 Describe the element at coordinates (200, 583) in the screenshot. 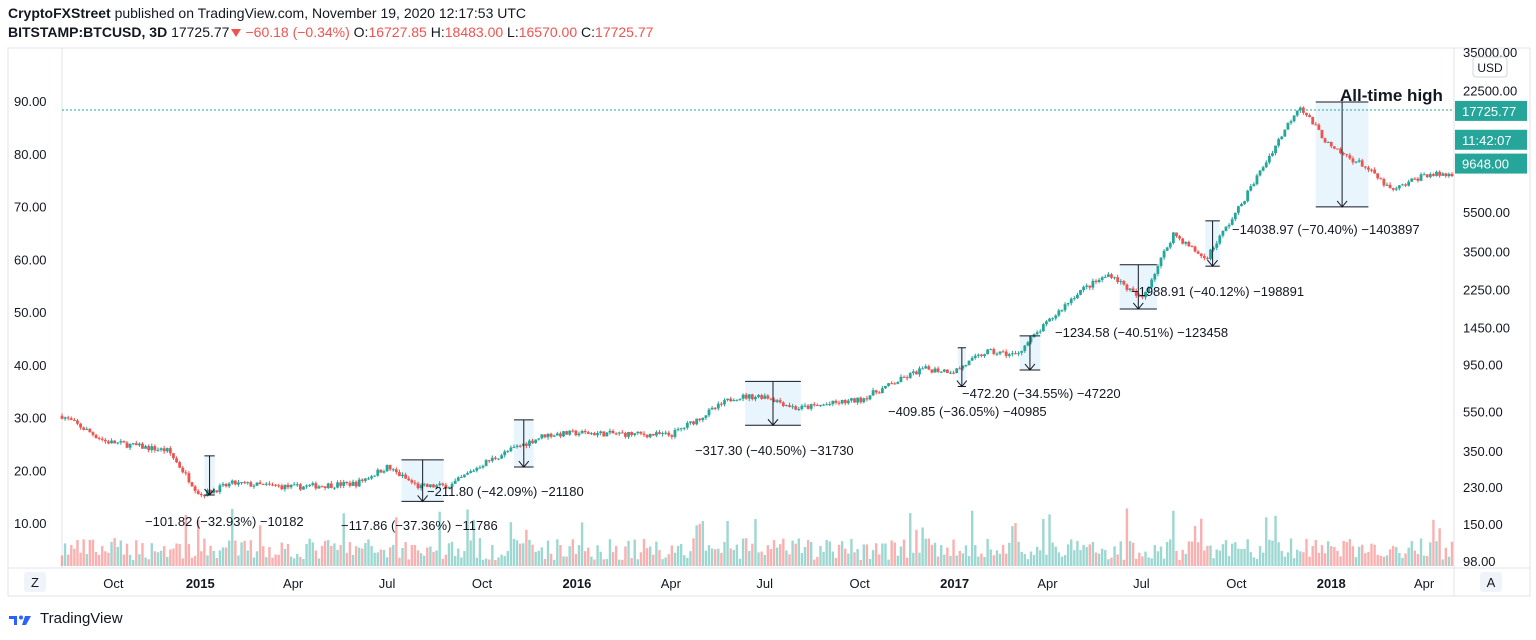

I see `time-tick-label: 2015` at that location.